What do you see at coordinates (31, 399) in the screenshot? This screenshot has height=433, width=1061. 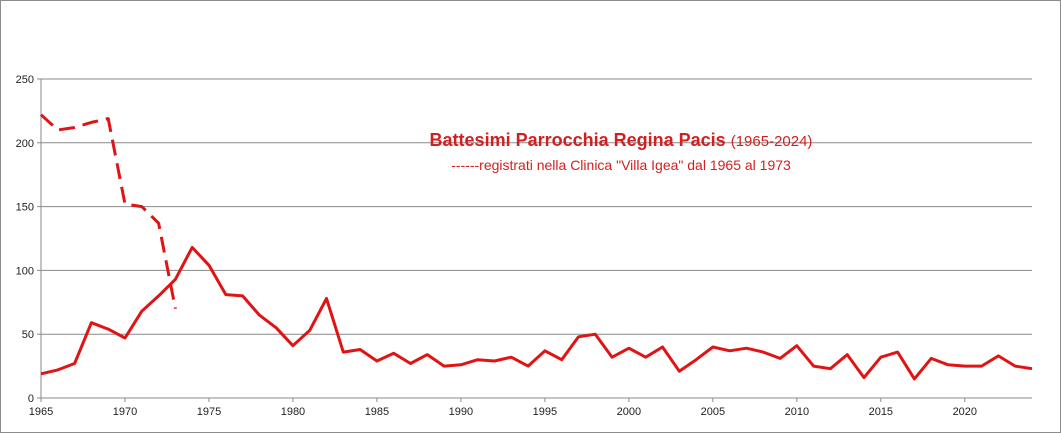 I see `y-tick-label: 0` at bounding box center [31, 399].